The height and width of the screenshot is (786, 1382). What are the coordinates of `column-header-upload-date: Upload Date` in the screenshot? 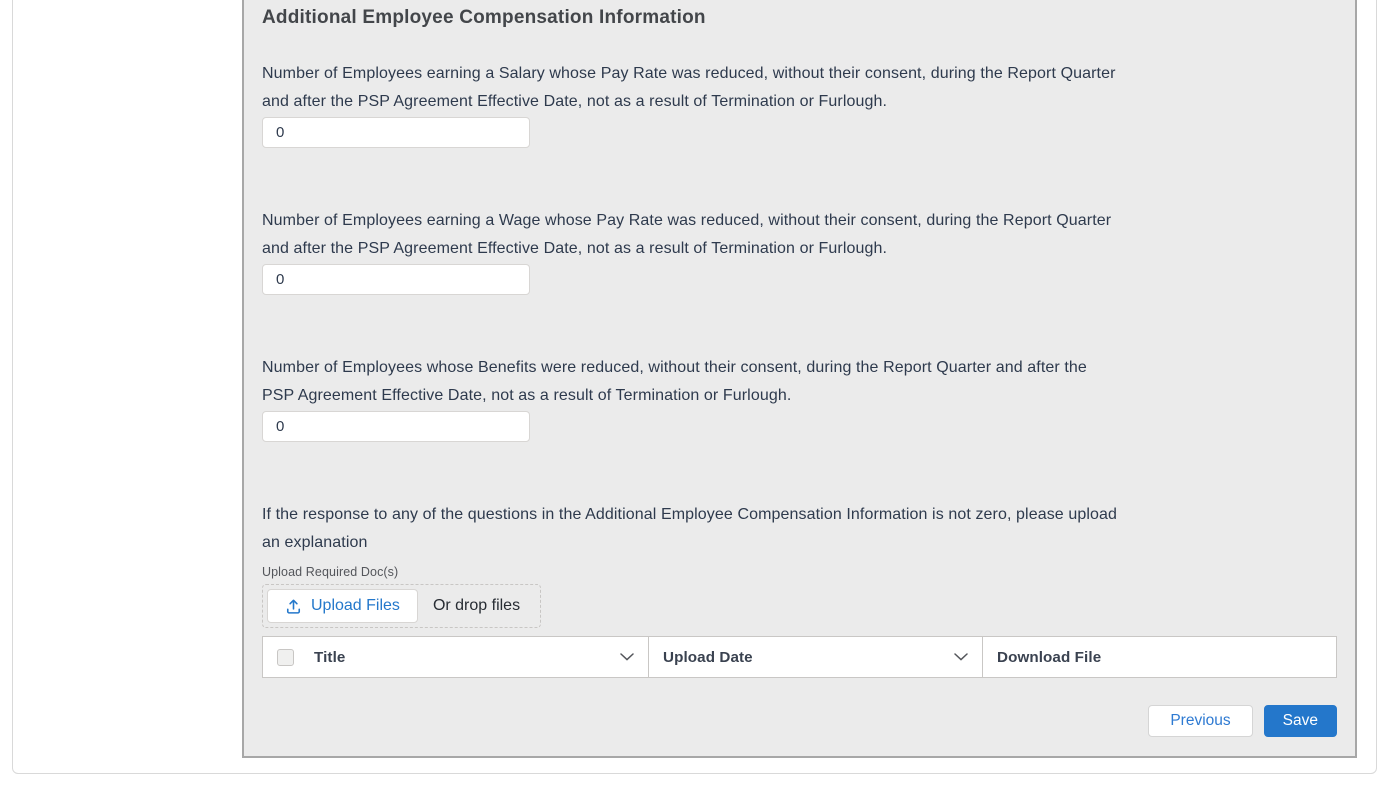 It's located at (816, 657).